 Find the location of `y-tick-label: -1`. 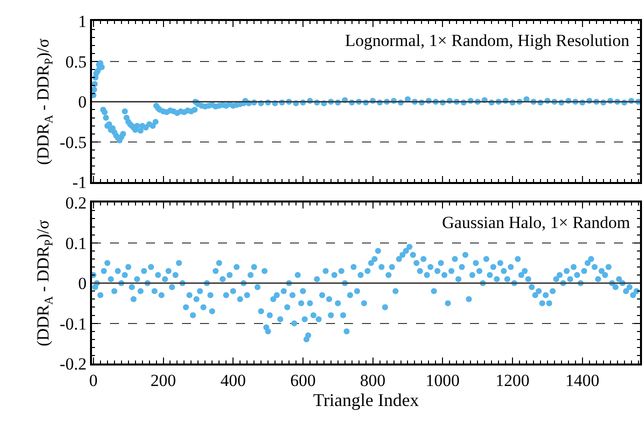

y-tick-label: -1 is located at coordinates (79, 182).